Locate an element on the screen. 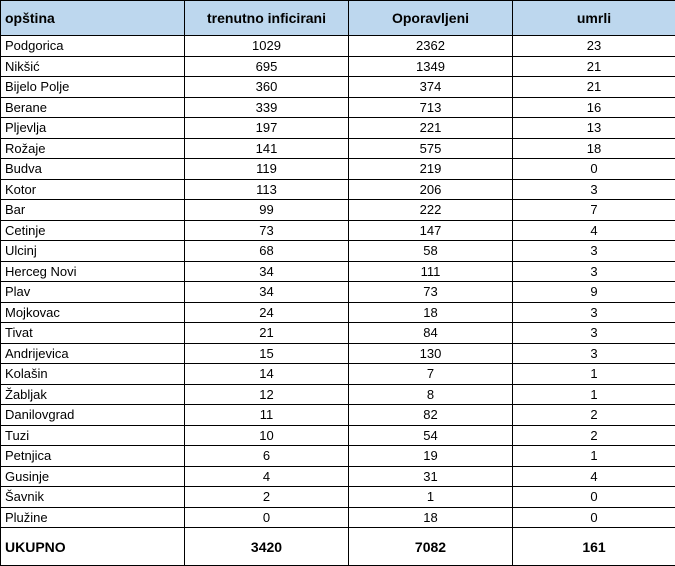 The height and width of the screenshot is (566, 675). cell-opstina: Budva is located at coordinates (93, 169).